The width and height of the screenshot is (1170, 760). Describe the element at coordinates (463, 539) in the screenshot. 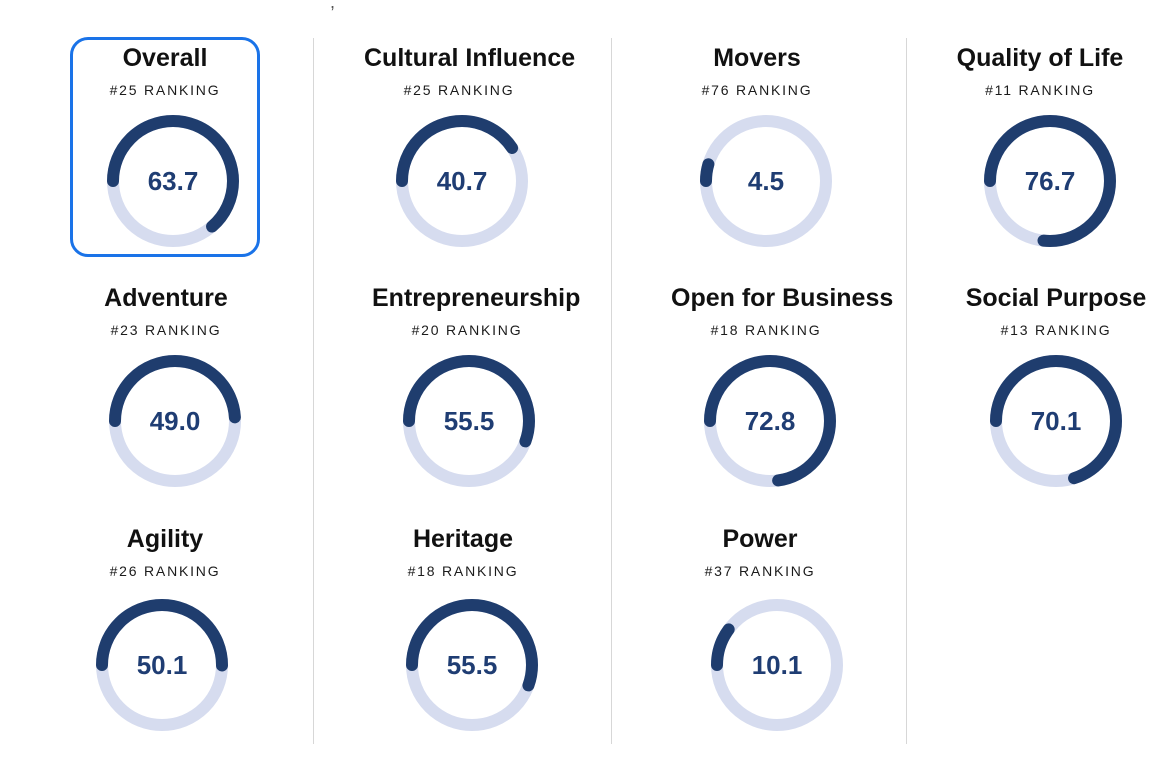

I see `category-title: Heritage` at that location.